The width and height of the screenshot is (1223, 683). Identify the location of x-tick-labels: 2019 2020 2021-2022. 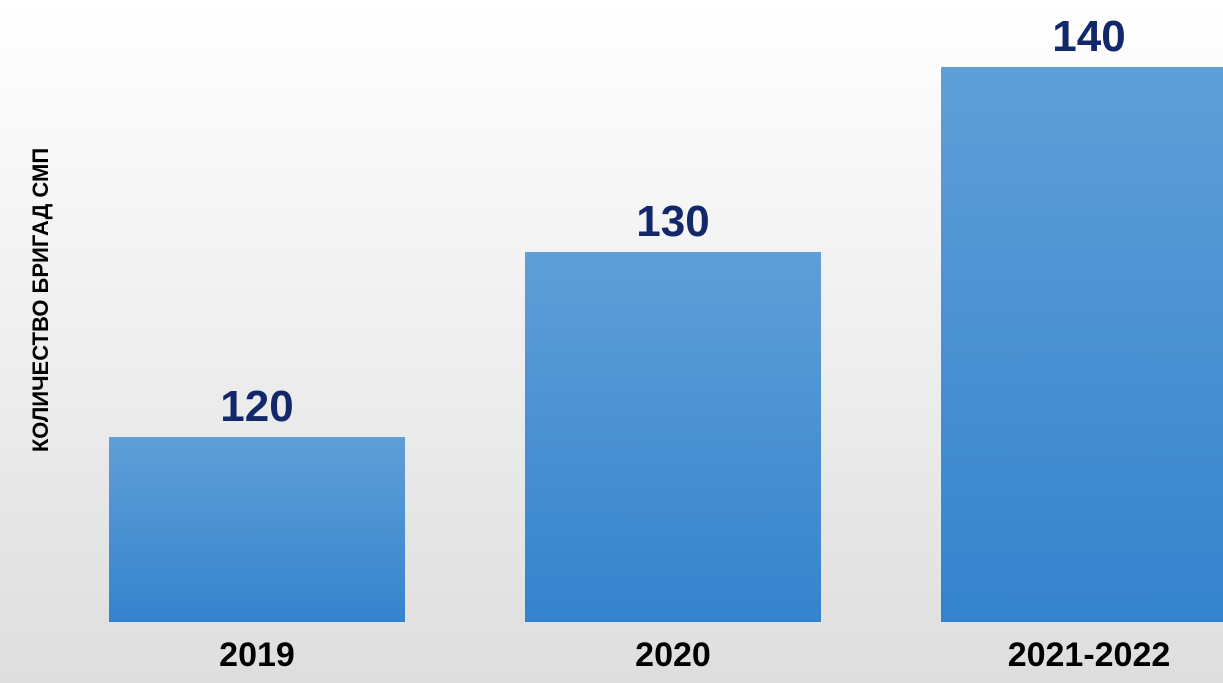
(694, 655).